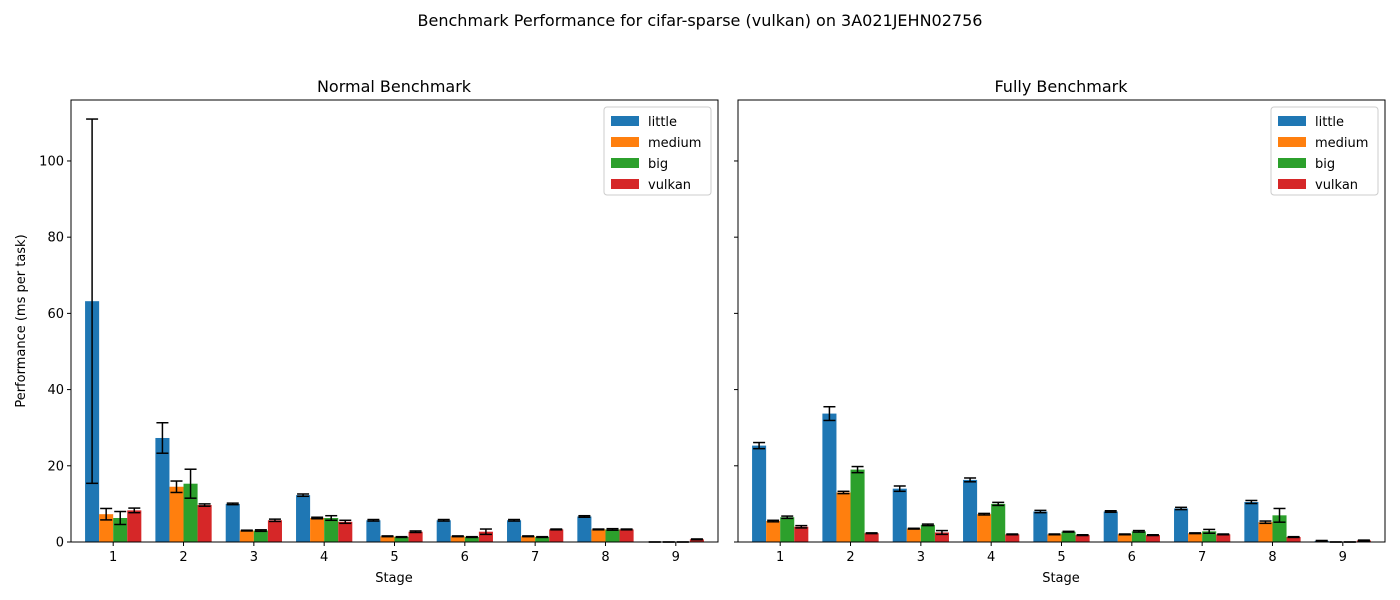 The width and height of the screenshot is (1400, 600). I want to click on x-tick-label: 8, so click(1272, 557).